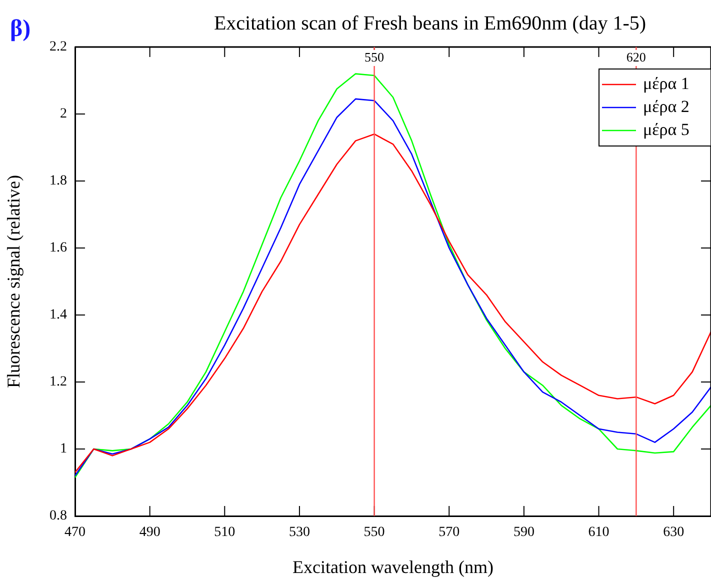 The width and height of the screenshot is (711, 583). I want to click on legend-label: μέρα 5, so click(666, 129).